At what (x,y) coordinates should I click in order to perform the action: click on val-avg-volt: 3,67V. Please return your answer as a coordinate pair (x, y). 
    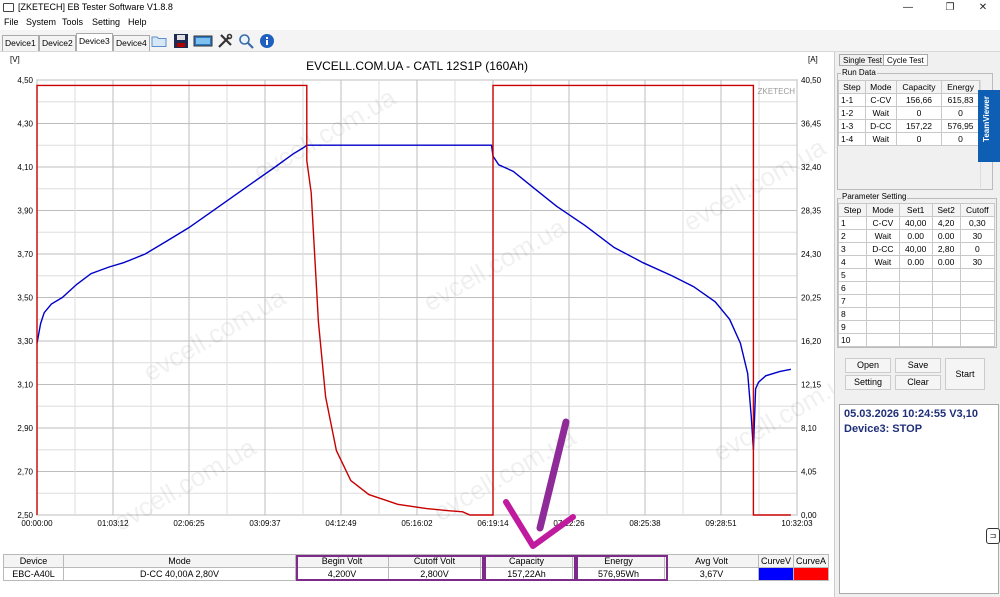
    Looking at the image, I should click on (711, 574).